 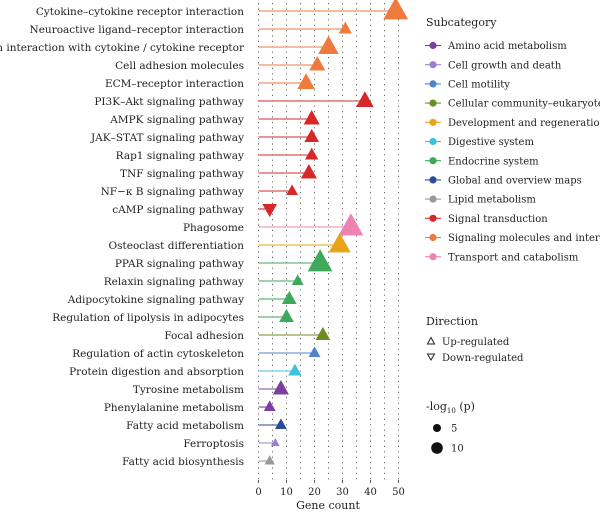 I want to click on pathway-label-protein-digestion-and-absorption: Protein digestion and absorption, so click(x=156, y=372).